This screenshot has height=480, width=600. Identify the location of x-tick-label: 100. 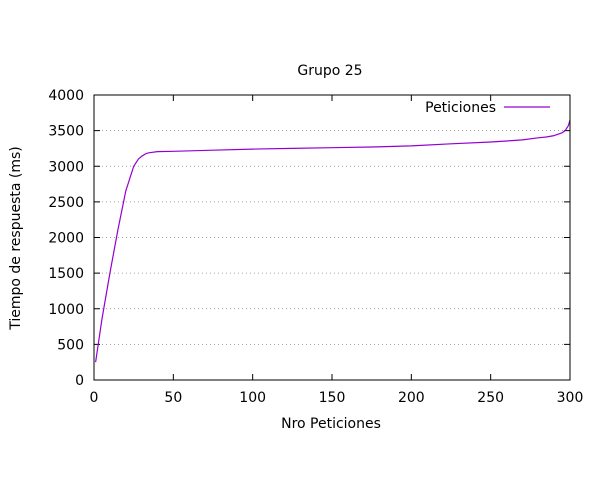
(252, 398).